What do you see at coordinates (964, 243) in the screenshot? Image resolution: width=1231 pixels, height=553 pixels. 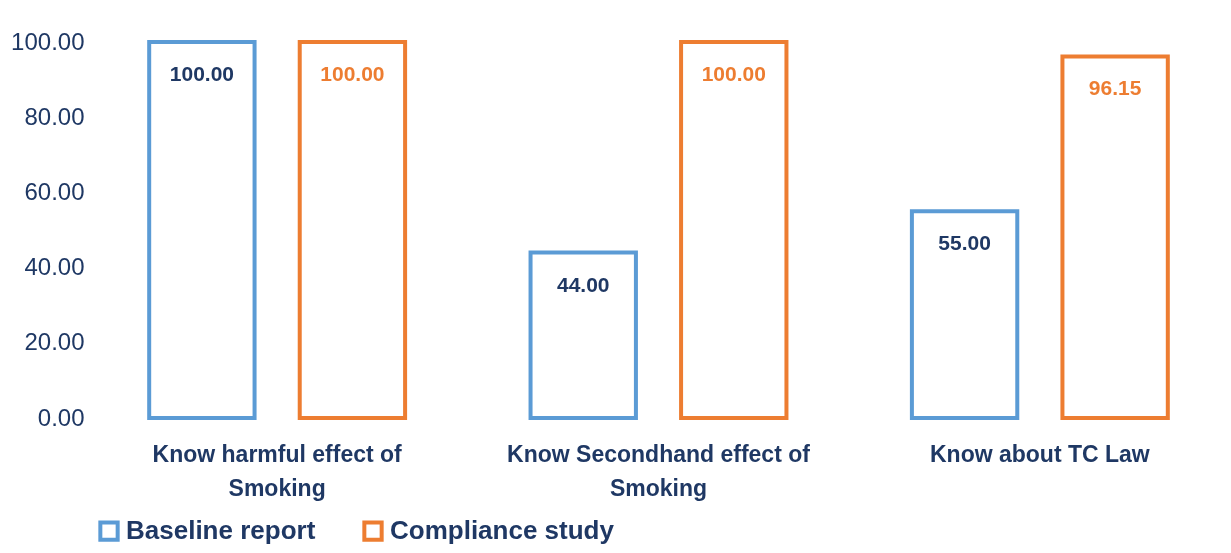 I see `data-label: 55.00` at bounding box center [964, 243].